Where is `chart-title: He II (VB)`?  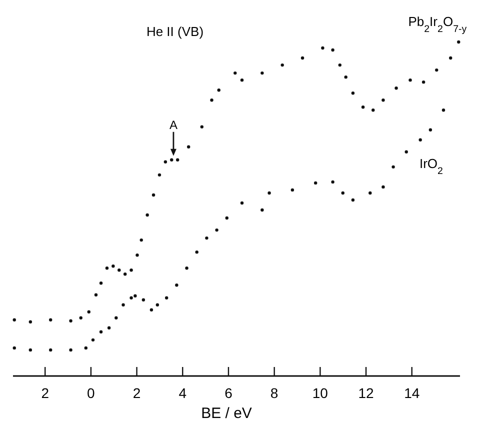 chart-title: He II (VB) is located at coordinates (175, 31).